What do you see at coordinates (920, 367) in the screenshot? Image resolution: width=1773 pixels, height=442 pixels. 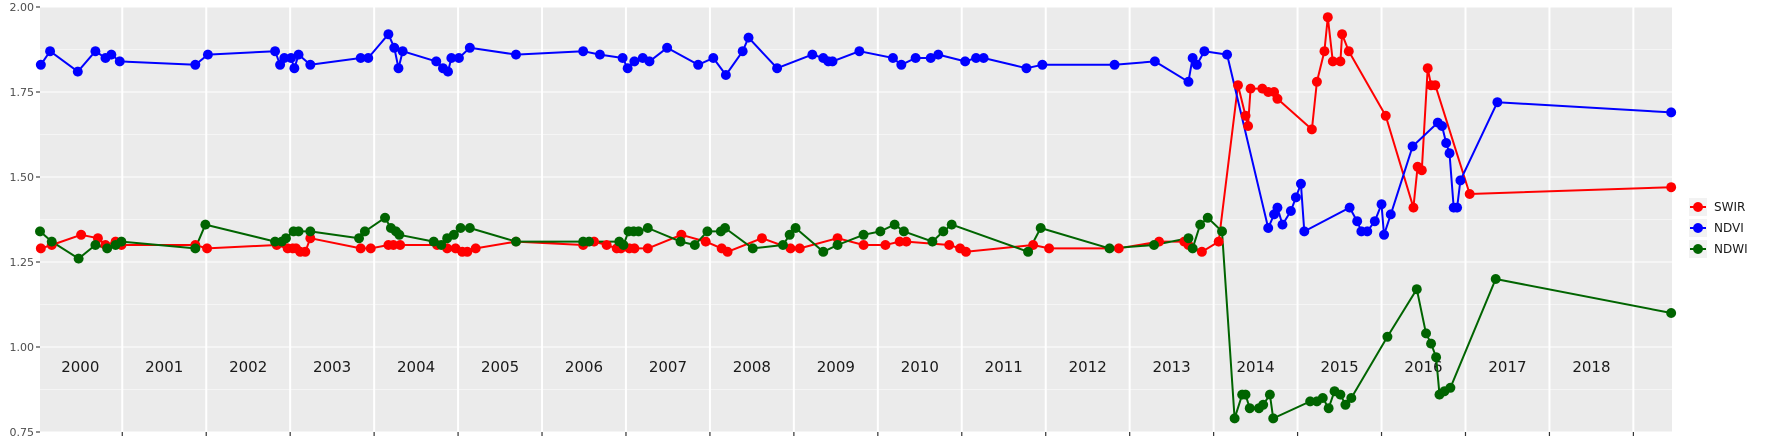 I see `year-label: 2010` at bounding box center [920, 367].